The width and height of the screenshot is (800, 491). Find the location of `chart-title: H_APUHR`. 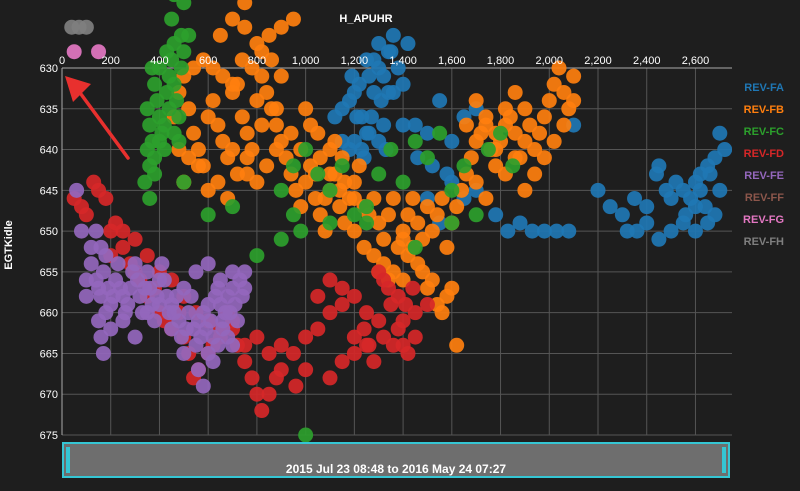

chart-title: H_APUHR is located at coordinates (365, 19).